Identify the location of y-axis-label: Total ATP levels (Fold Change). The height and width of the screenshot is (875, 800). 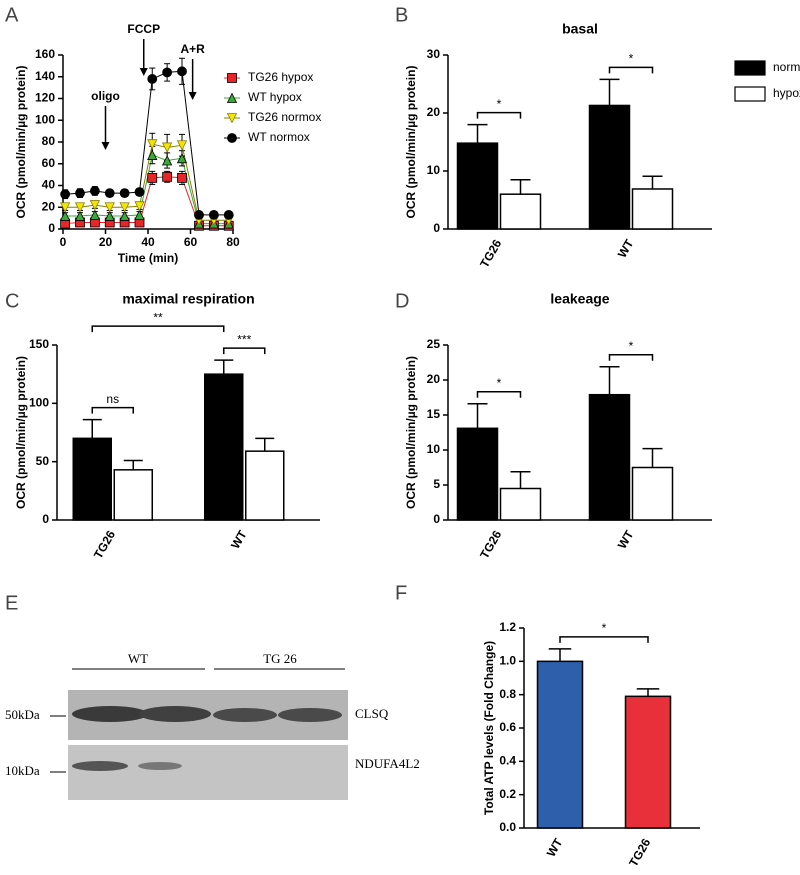
(489, 728).